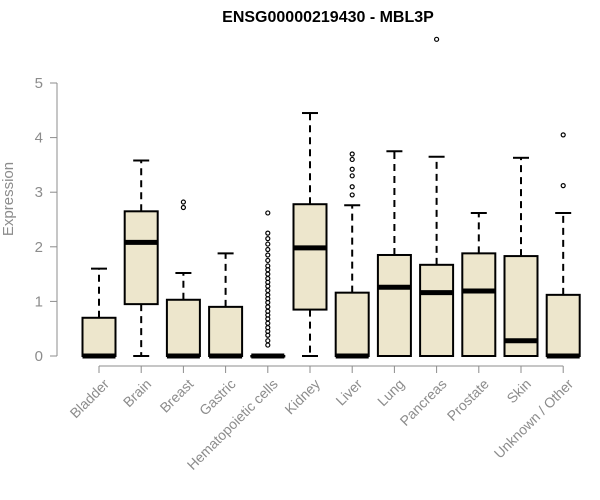 This screenshot has width=600, height=500. I want to click on y-tick-label: 3, so click(39, 192).